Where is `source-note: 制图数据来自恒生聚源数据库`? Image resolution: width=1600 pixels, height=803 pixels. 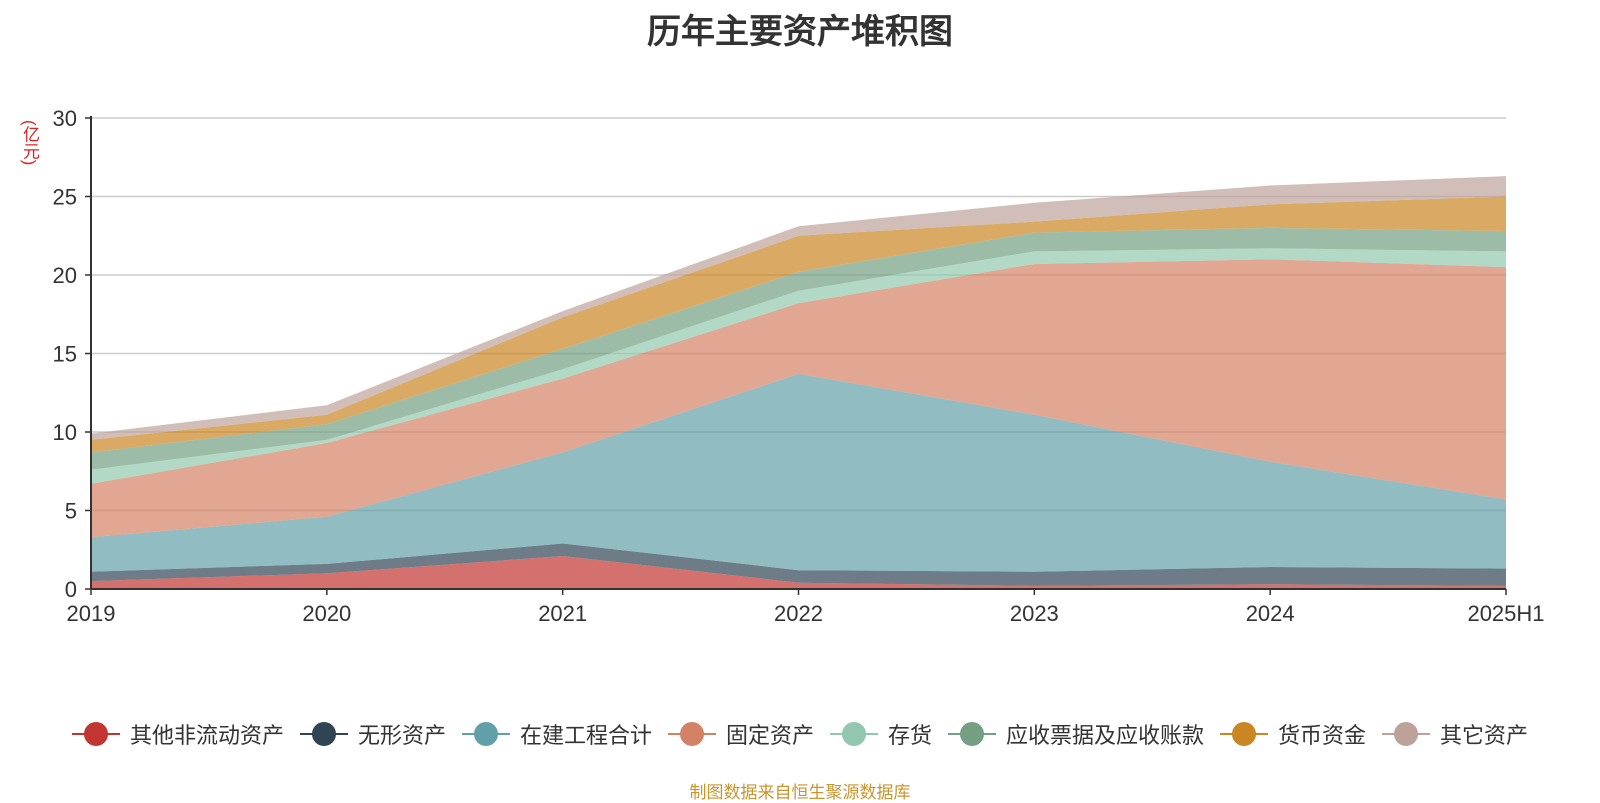
source-note: 制图数据来自恒生聚源数据库 is located at coordinates (800, 792).